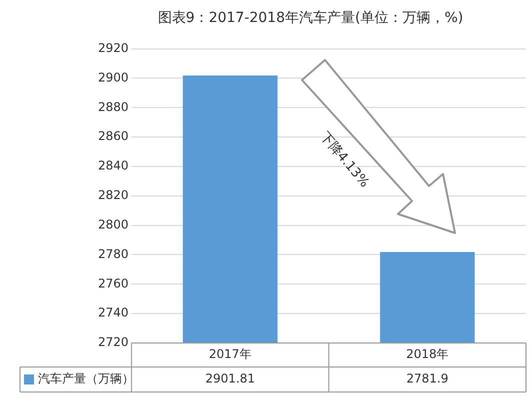 This screenshot has height=403, width=532. I want to click on y-tick-label: 2740, so click(113, 313).